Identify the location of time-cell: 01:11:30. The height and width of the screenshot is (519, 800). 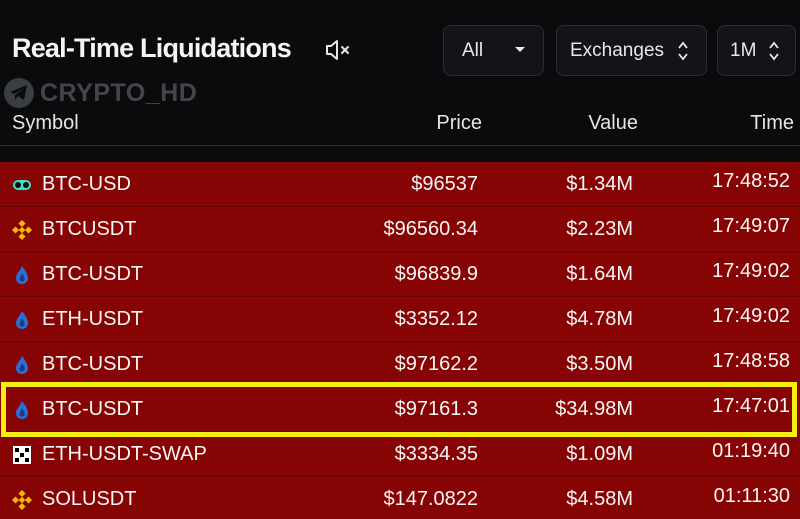
(751, 496).